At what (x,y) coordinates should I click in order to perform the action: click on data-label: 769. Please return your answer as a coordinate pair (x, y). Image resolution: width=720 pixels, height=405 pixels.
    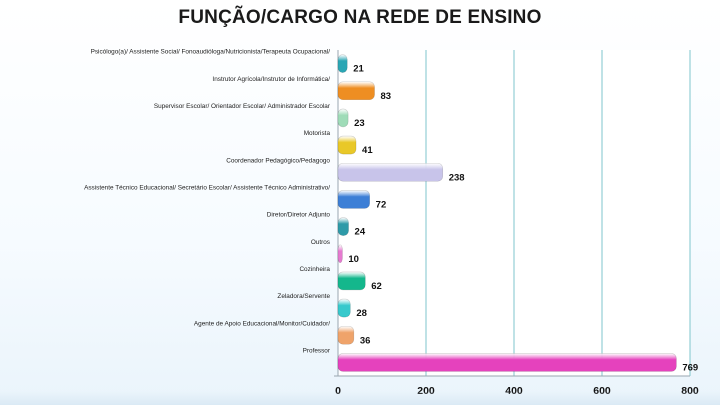
    Looking at the image, I should click on (690, 367).